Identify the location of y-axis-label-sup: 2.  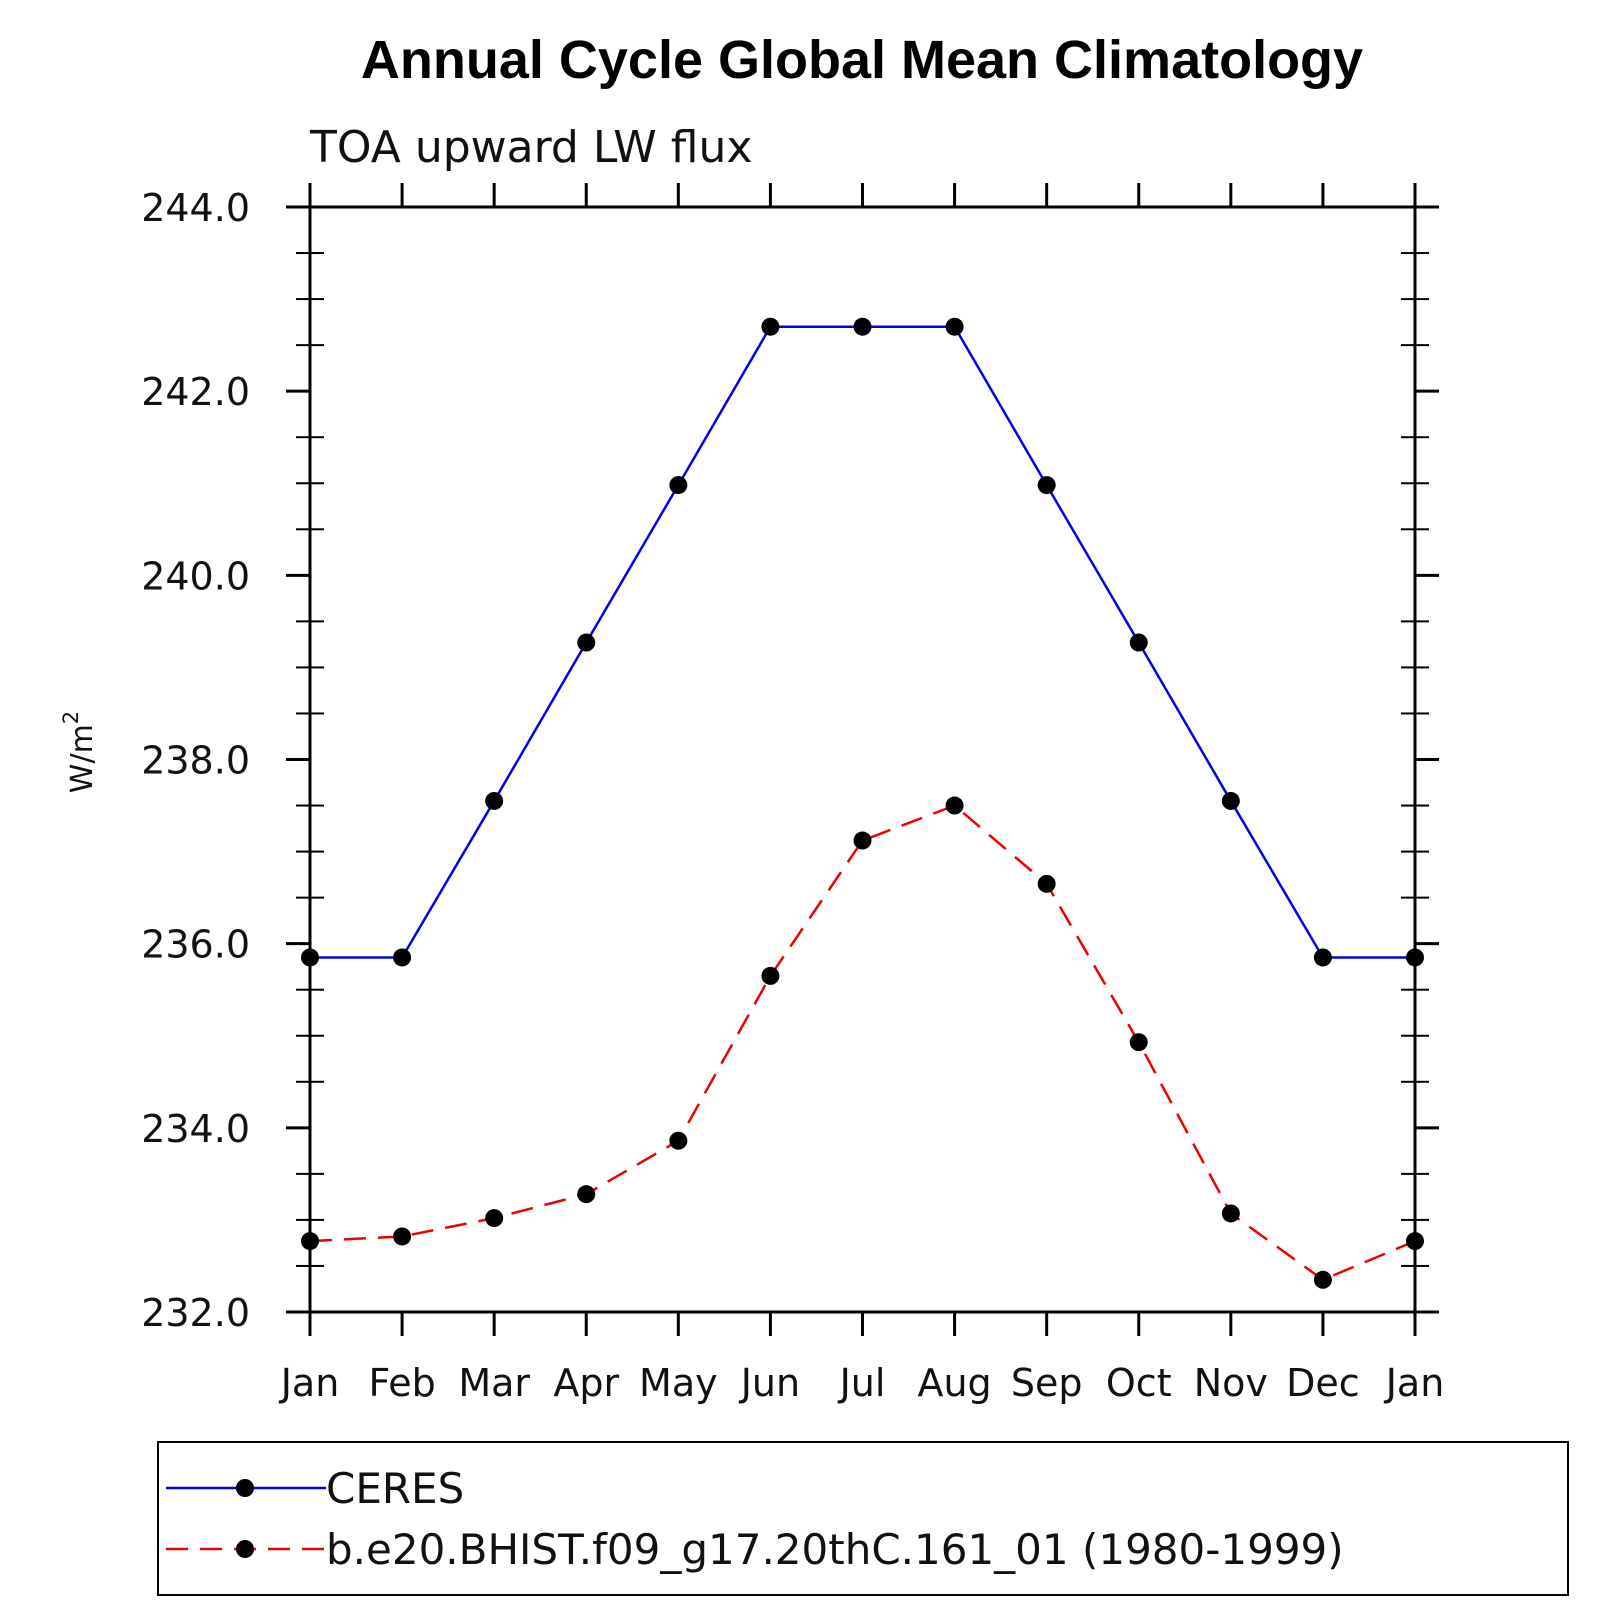
(71, 717).